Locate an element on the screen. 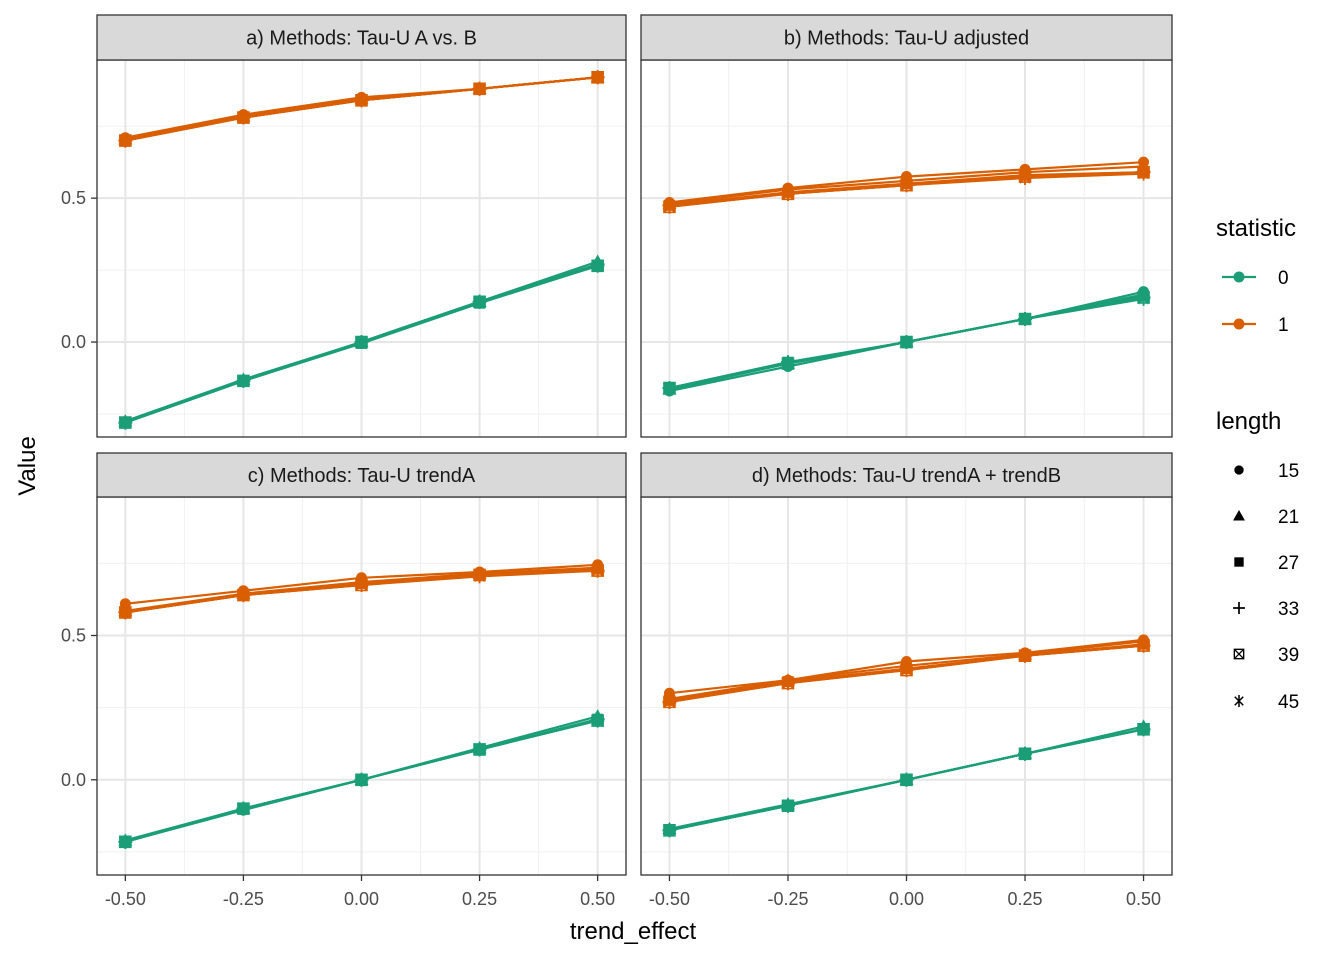 The height and width of the screenshot is (960, 1344). legend-length-label: 21 is located at coordinates (1288, 517).